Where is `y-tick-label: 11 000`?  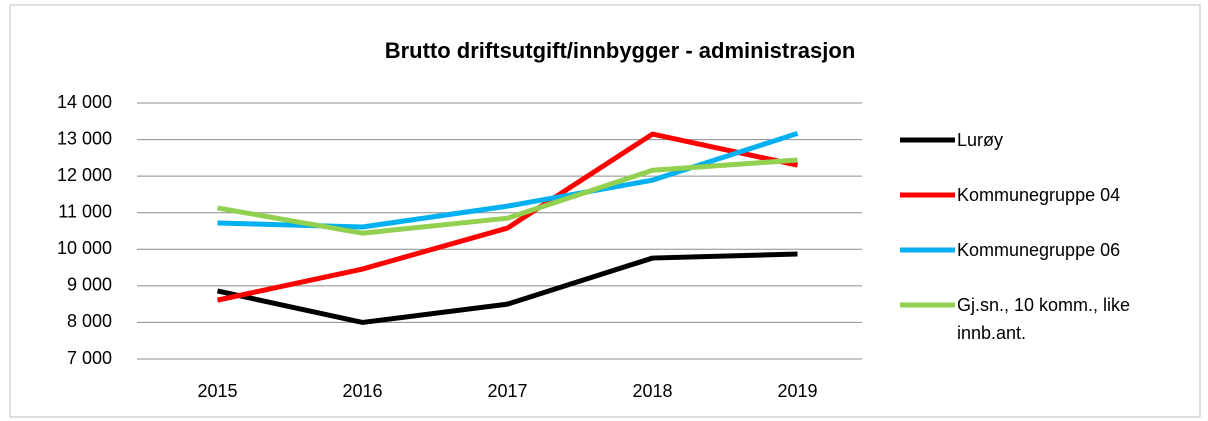 y-tick-label: 11 000 is located at coordinates (85, 211).